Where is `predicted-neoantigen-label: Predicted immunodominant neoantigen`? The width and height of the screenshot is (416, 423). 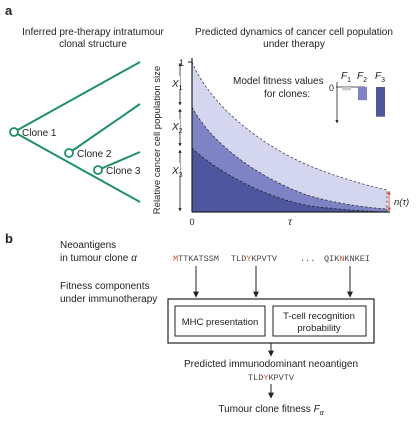 predicted-neoantigen-label: Predicted immunodominant neoantigen is located at coordinates (271, 364).